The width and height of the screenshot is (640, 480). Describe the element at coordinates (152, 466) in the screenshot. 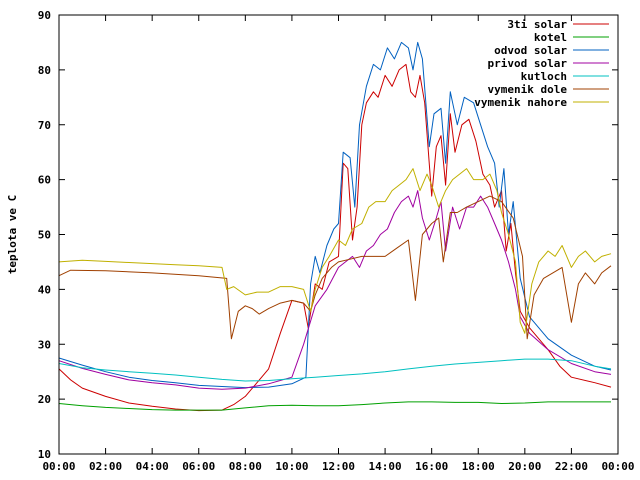

I see `x-tick-label: 04:00` at that location.